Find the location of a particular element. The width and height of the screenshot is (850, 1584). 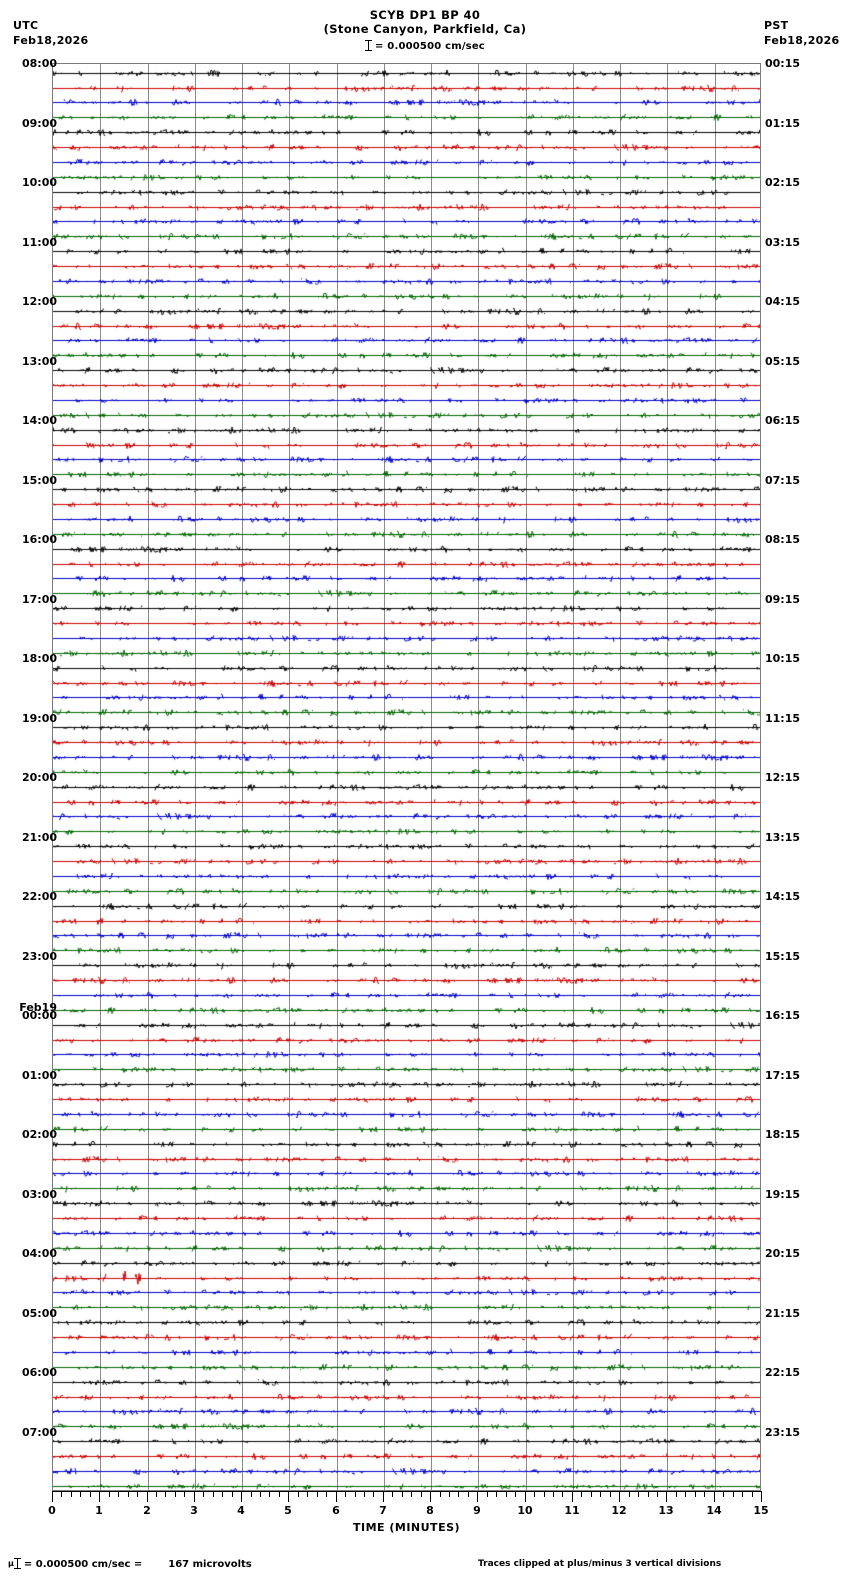

axis-tick-label-4: 4 is located at coordinates (241, 1510).